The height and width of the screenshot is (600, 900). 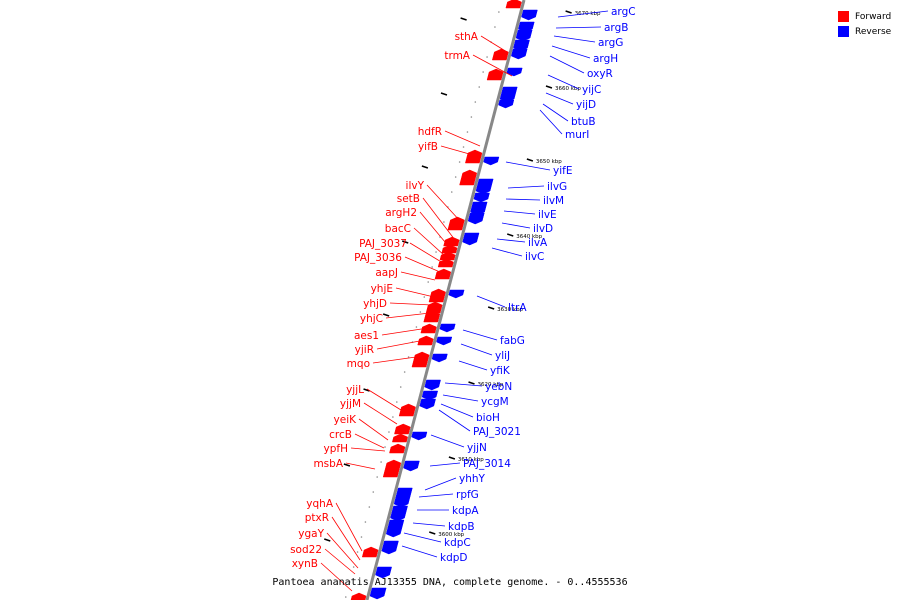 I want to click on reverse-gene-label: argC, so click(x=623, y=12).